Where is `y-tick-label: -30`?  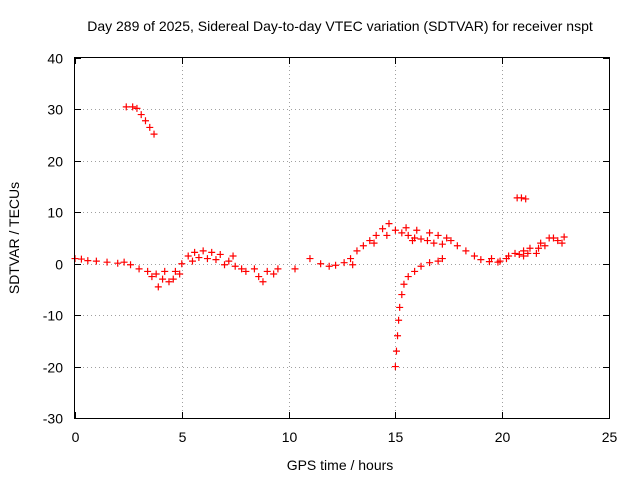 y-tick-label: -30 is located at coordinates (53, 419).